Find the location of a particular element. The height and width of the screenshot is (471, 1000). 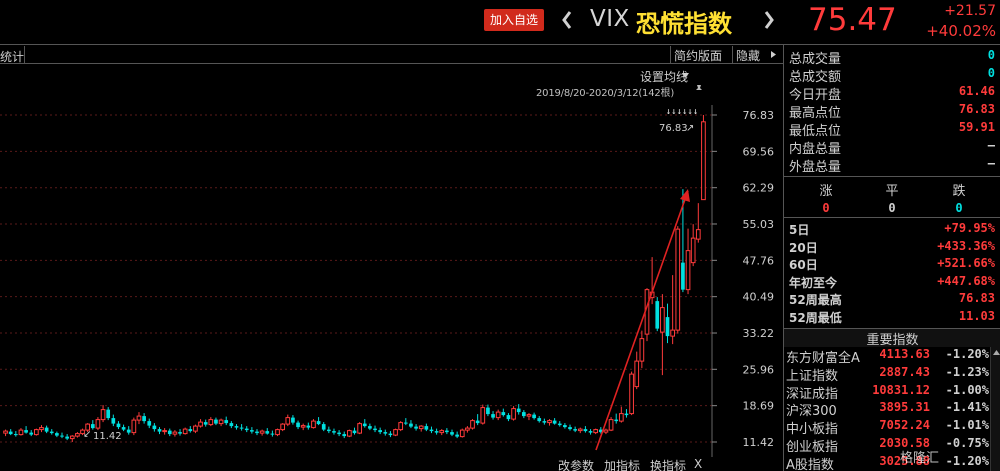

dropdown-arrow-icon is located at coordinates (685, 75).